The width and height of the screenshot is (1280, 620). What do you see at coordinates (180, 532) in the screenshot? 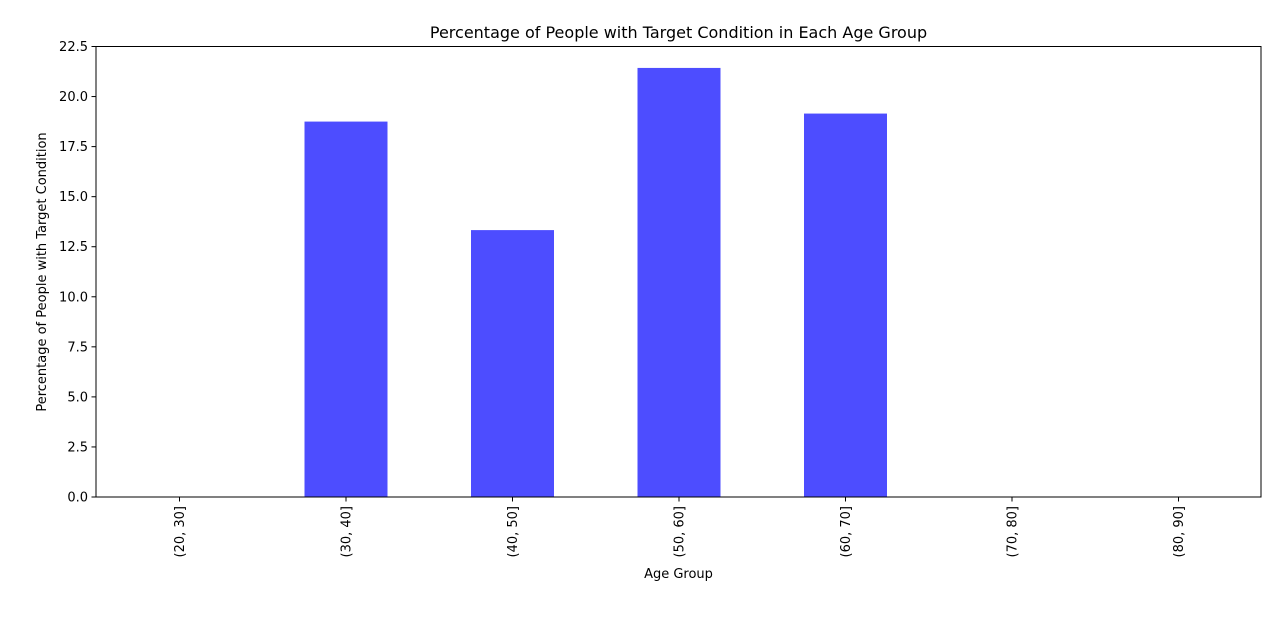
I see `x-tick-label: (20, 30]` at bounding box center [180, 532].